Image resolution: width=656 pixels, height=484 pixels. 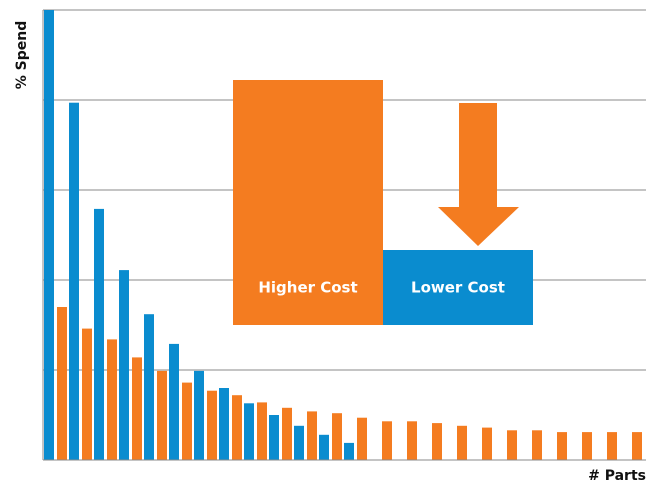 What do you see at coordinates (617, 476) in the screenshot?
I see `x-axis-label: # Parts` at bounding box center [617, 476].